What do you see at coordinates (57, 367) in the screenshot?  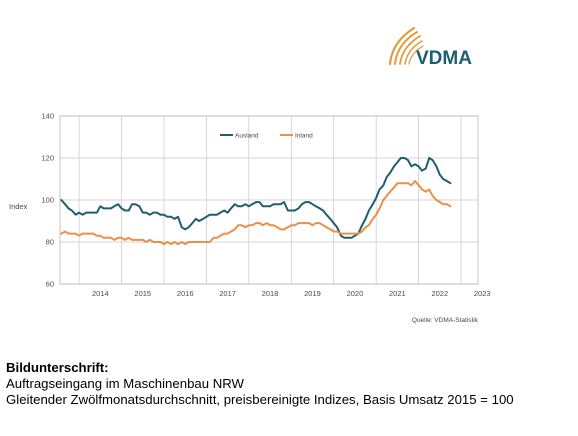 I see `caption-heading: Bildunterschrift:` at bounding box center [57, 367].